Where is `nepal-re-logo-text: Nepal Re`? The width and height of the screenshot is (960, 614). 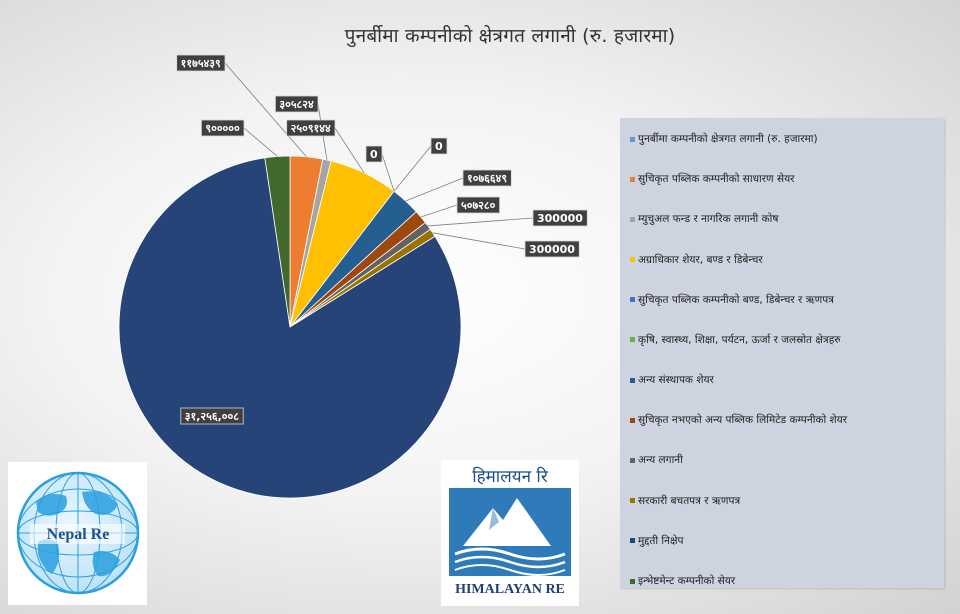
nepal-re-logo-text: Nepal Re is located at coordinates (78, 534).